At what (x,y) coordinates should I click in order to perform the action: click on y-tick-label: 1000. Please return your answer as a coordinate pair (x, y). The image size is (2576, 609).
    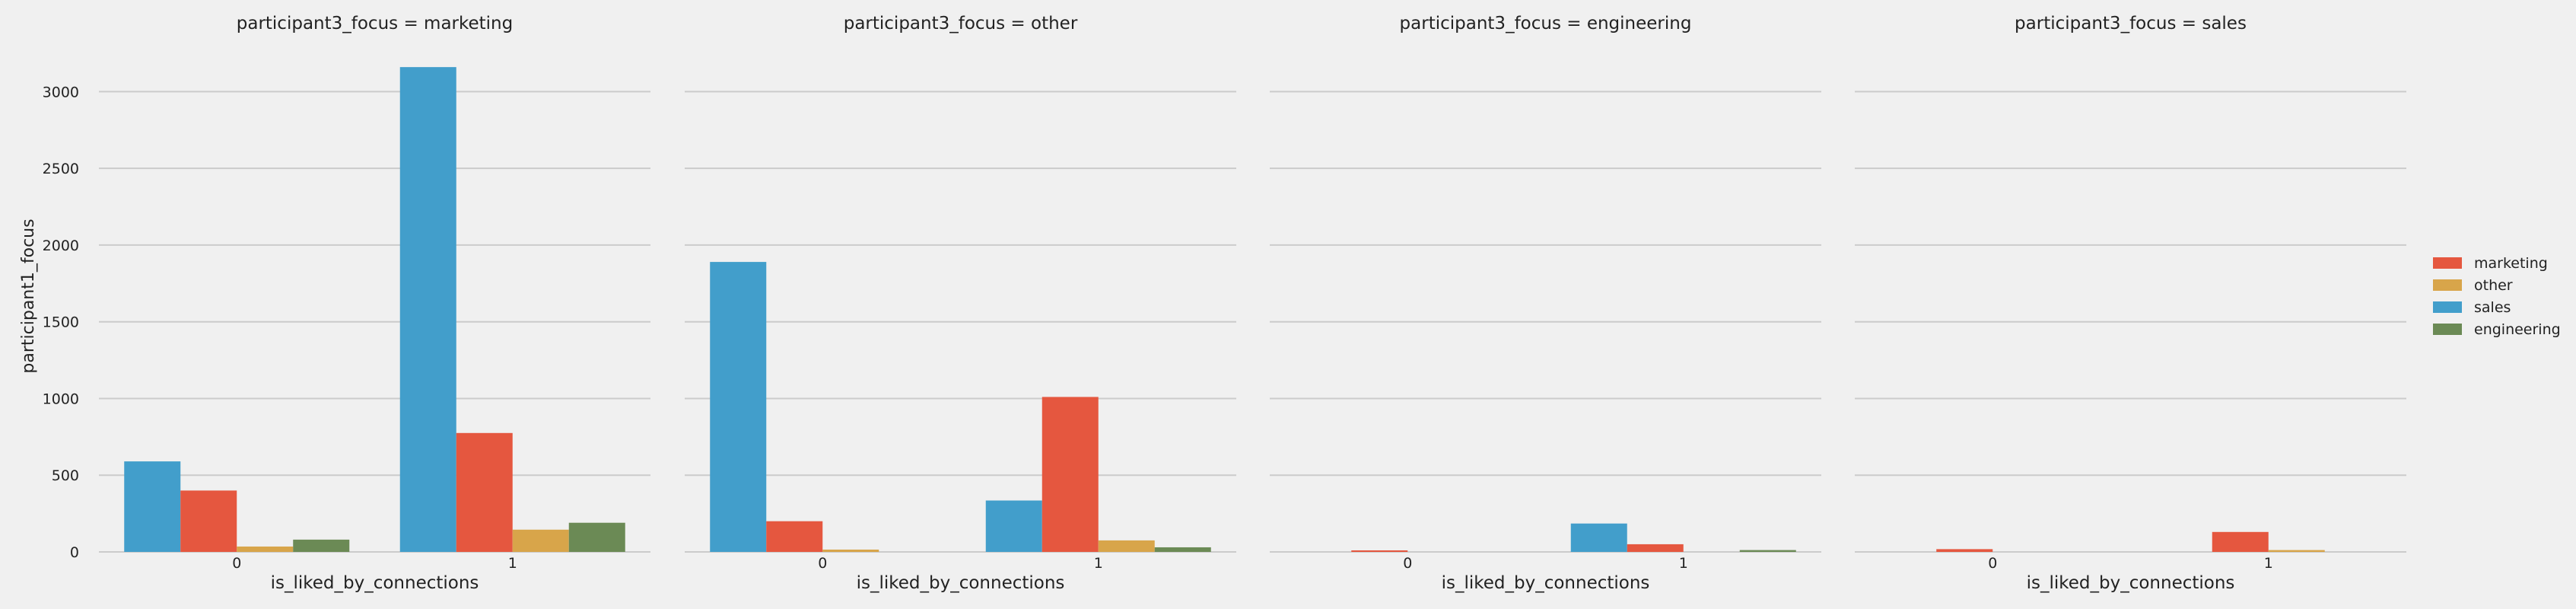
    Looking at the image, I should click on (61, 399).